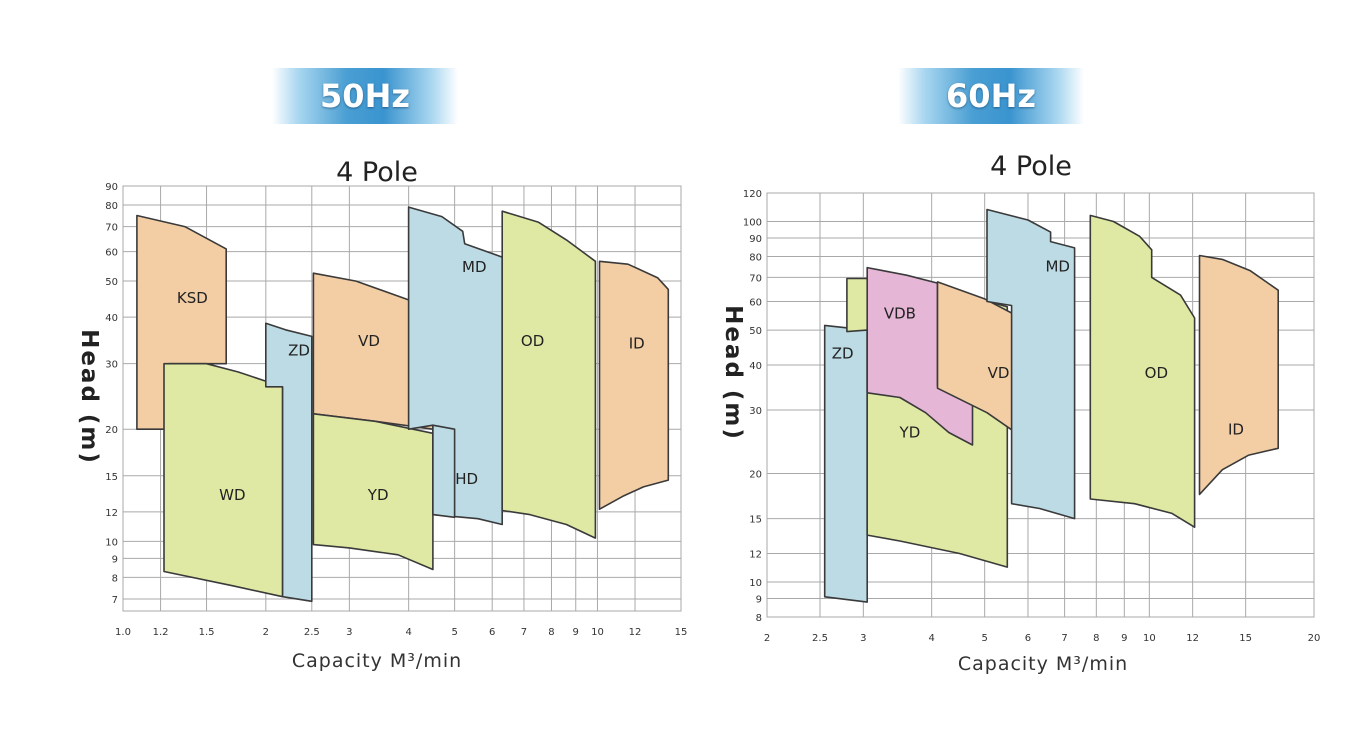  What do you see at coordinates (991, 96) in the screenshot?
I see `frequency-badge-60hz: 60Hz` at bounding box center [991, 96].